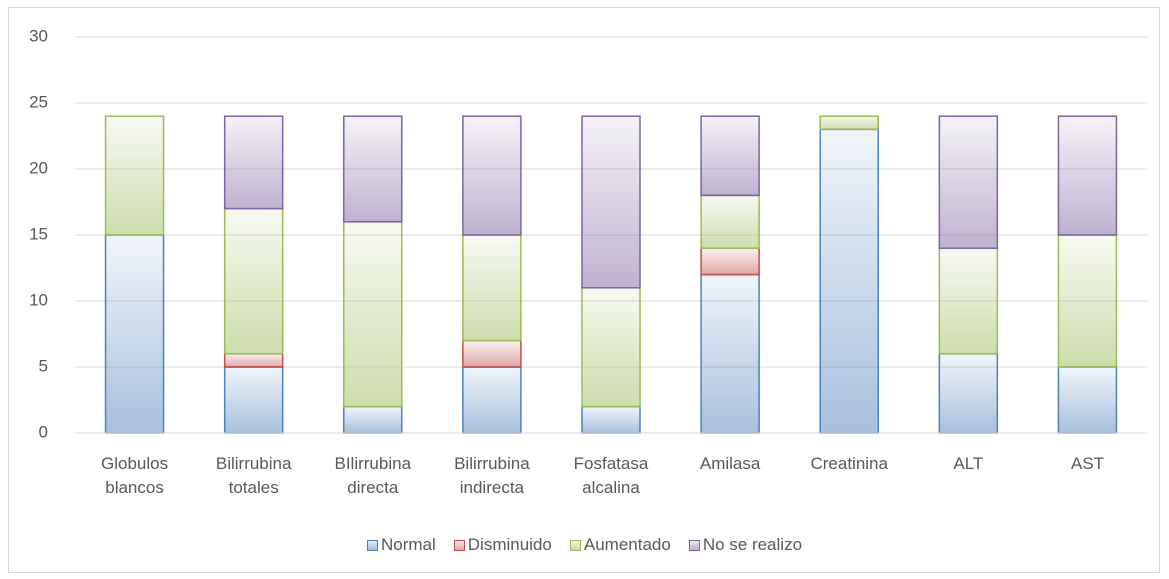 The width and height of the screenshot is (1169, 579). I want to click on legend-item: Normal, so click(401, 545).